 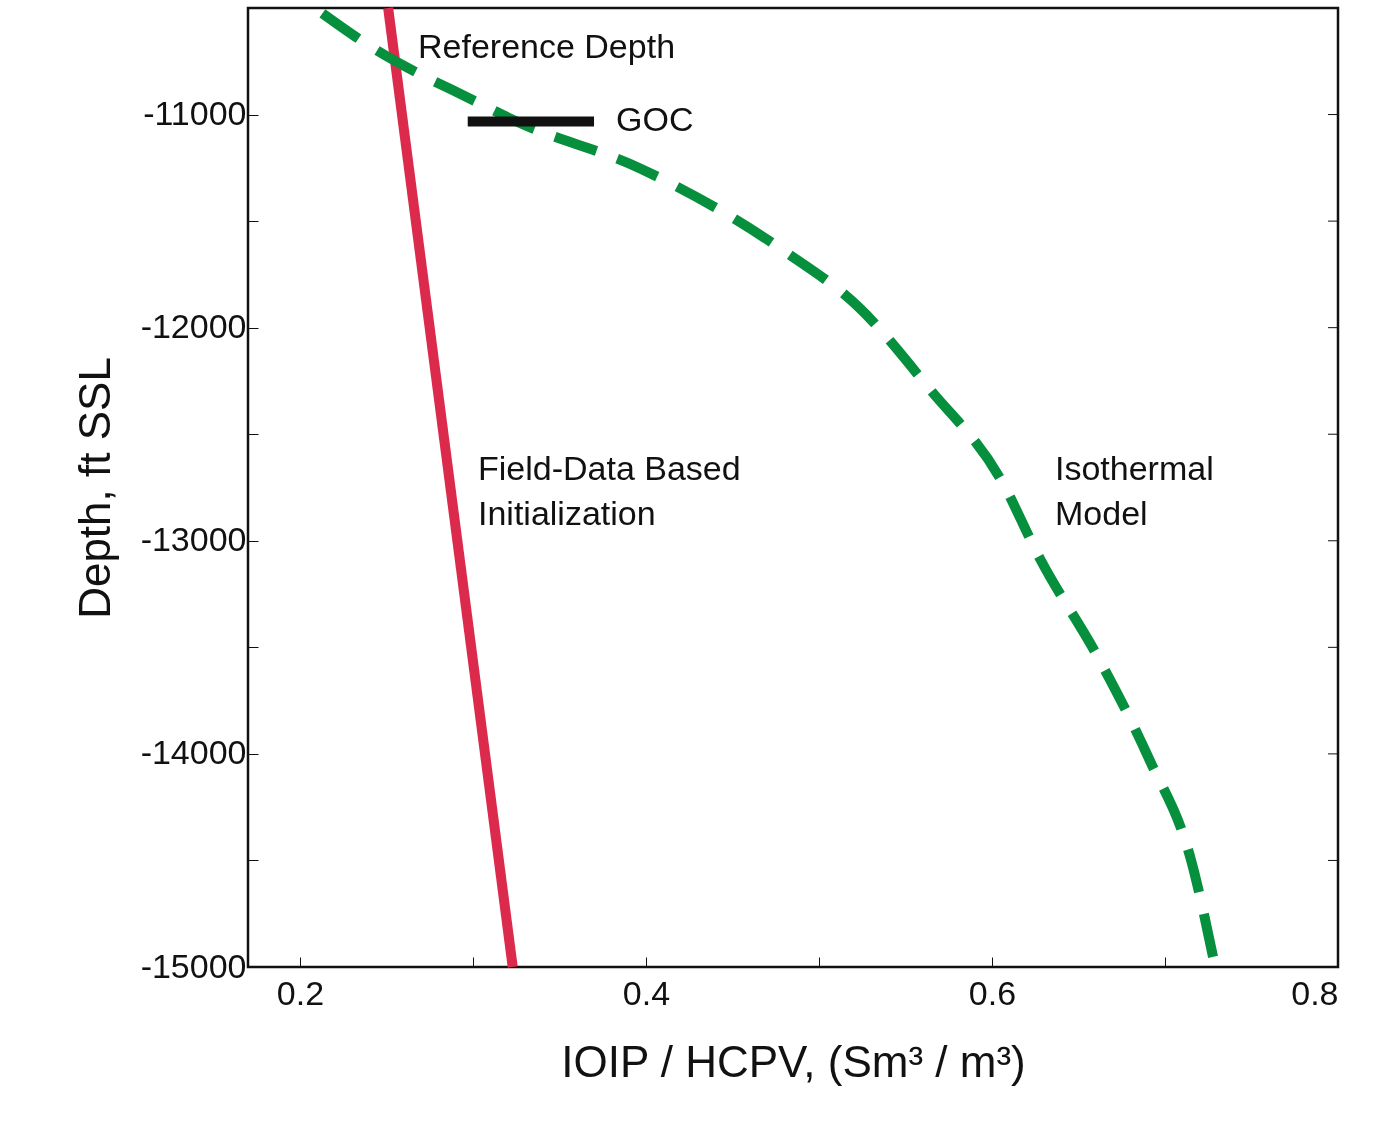 I want to click on y-tick-label: -12000, so click(x=193, y=326).